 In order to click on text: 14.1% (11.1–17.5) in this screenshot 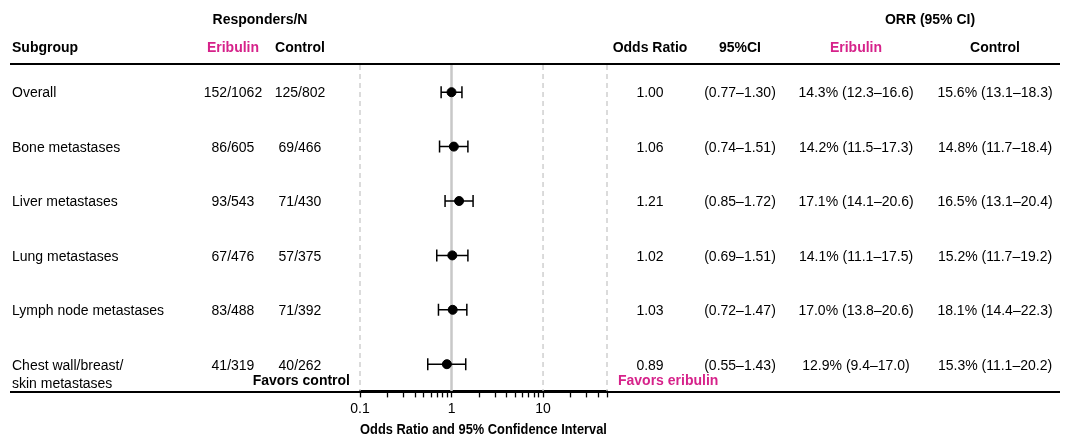, I will do `click(856, 255)`.